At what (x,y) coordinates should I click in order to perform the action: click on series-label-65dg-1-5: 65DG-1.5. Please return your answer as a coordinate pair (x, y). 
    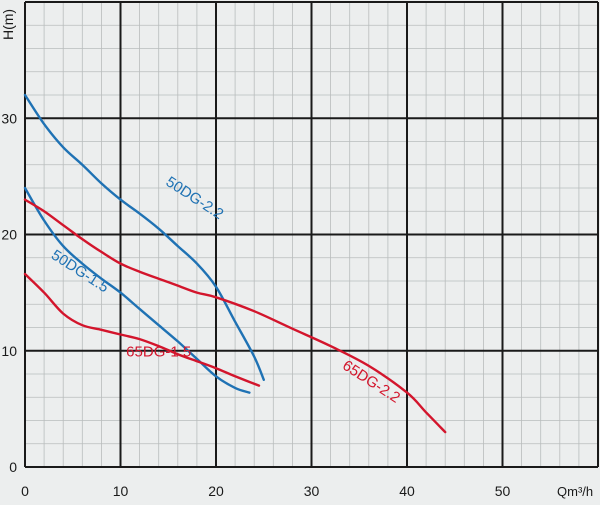
    Looking at the image, I should click on (158, 352).